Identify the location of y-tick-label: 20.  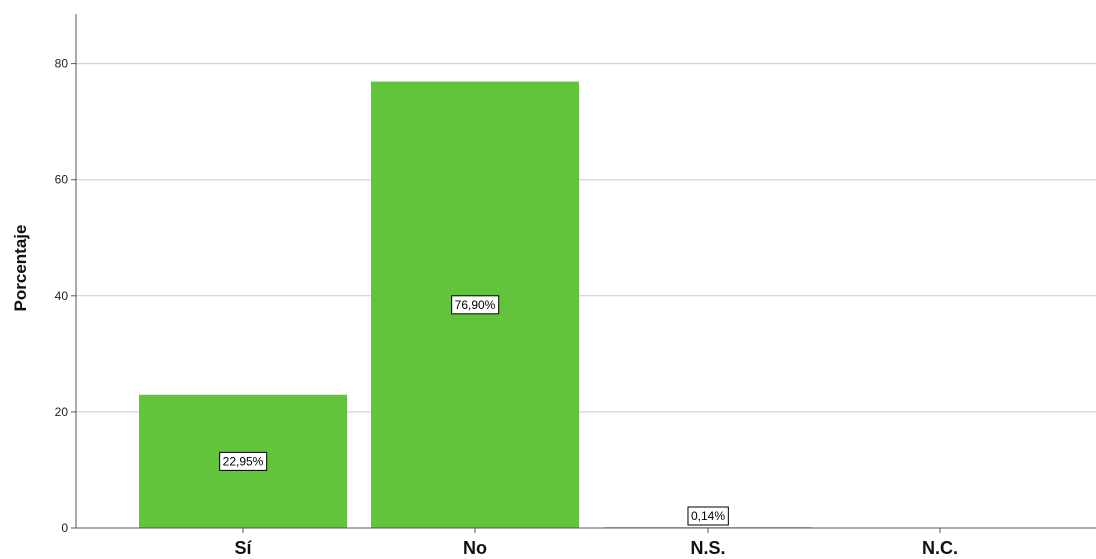
(62, 412).